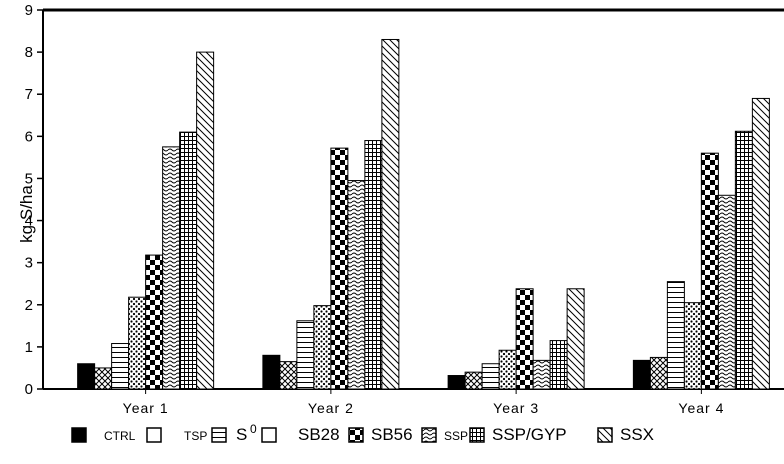  I want to click on legend-label: SSX, so click(637, 434).